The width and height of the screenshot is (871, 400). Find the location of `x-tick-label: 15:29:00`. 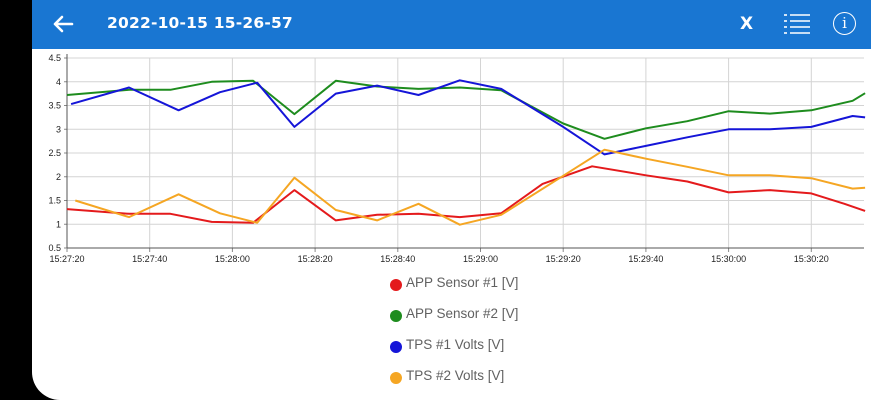

x-tick-label: 15:29:00 is located at coordinates (480, 259).